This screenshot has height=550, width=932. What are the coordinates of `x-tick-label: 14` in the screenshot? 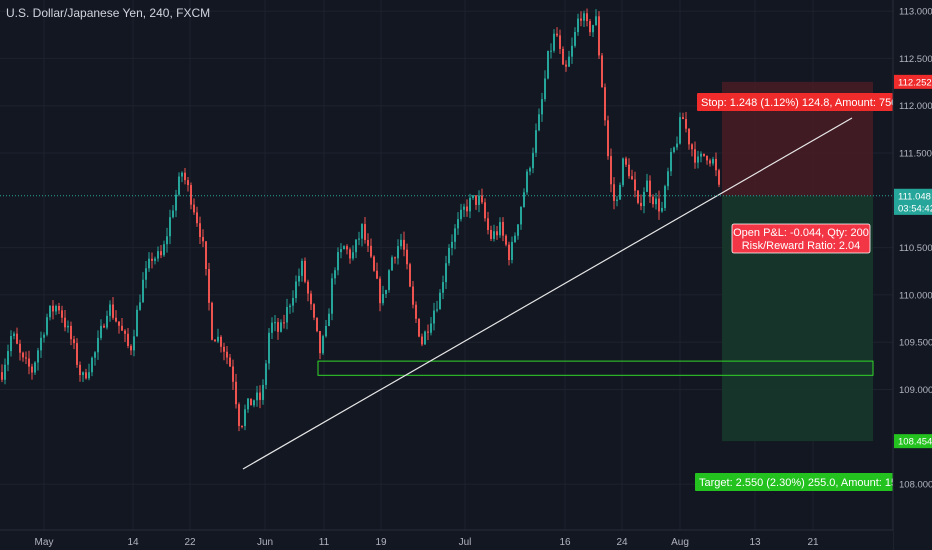 It's located at (133, 542).